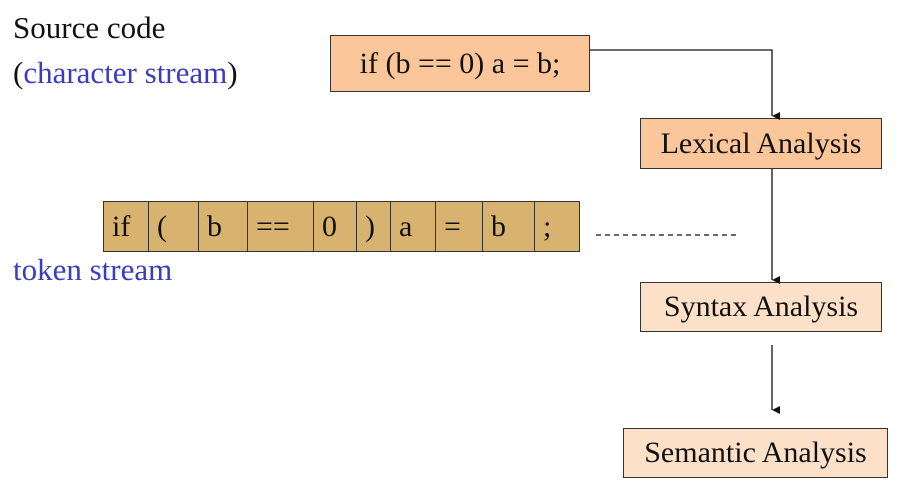  What do you see at coordinates (459, 226) in the screenshot?
I see `token-cell: =` at bounding box center [459, 226].